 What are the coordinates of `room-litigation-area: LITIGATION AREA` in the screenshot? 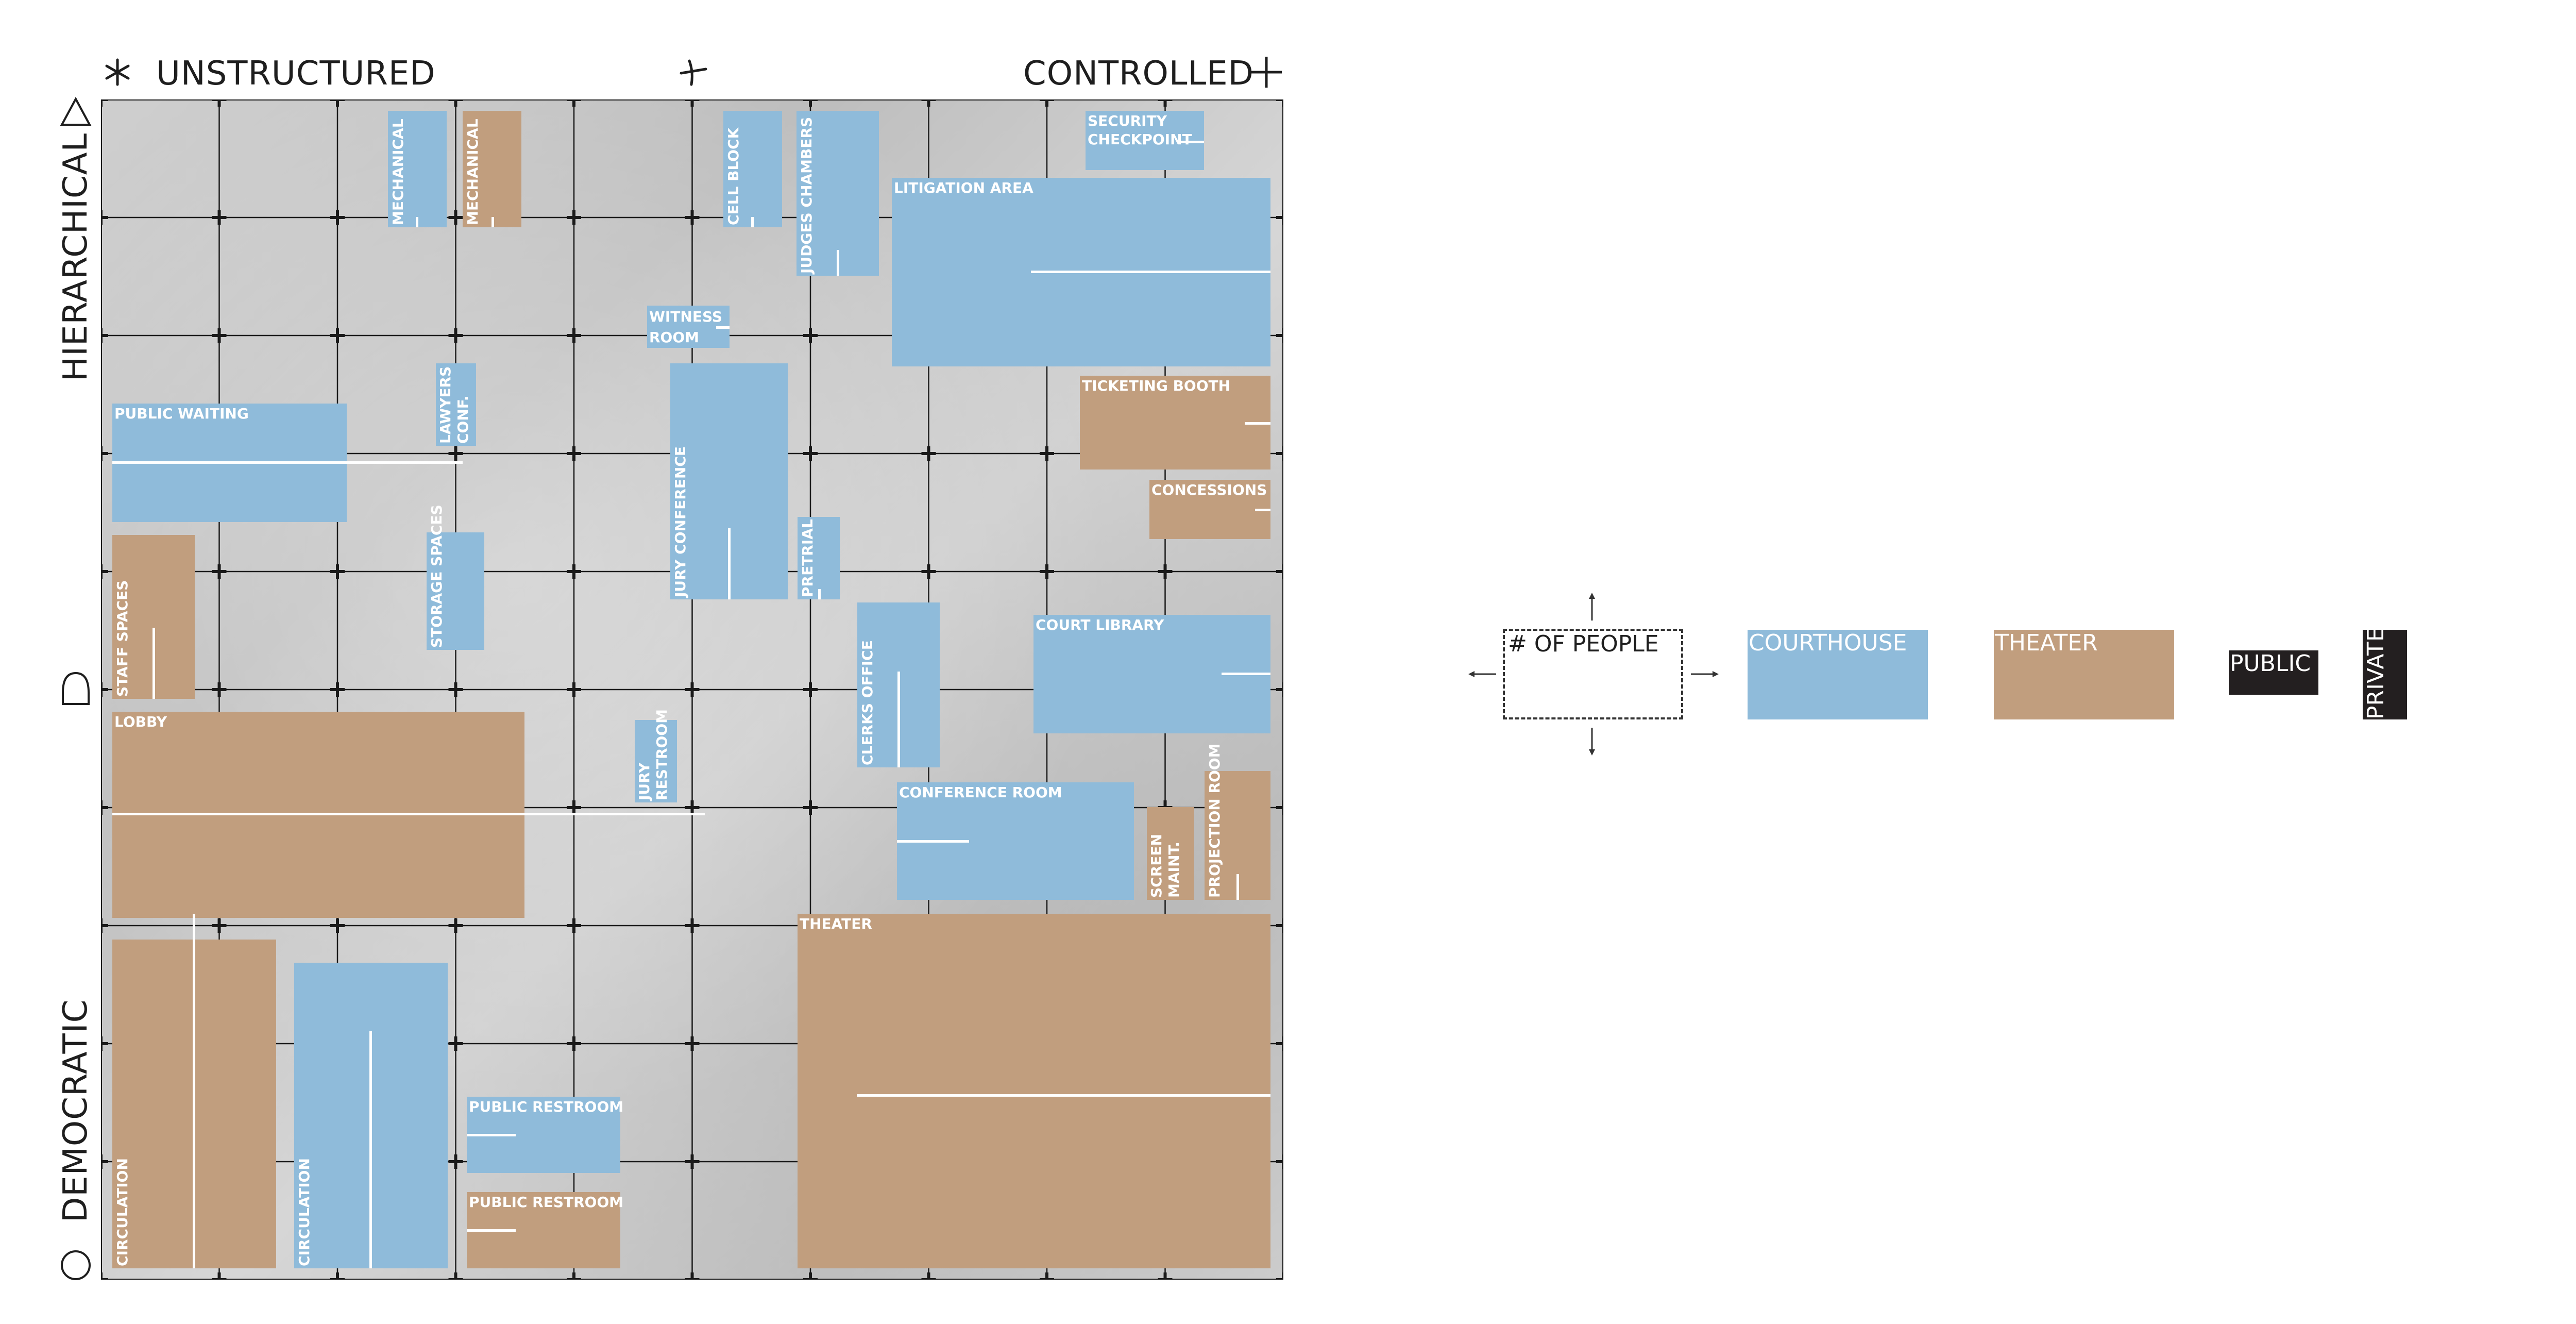 It's located at (1081, 272).